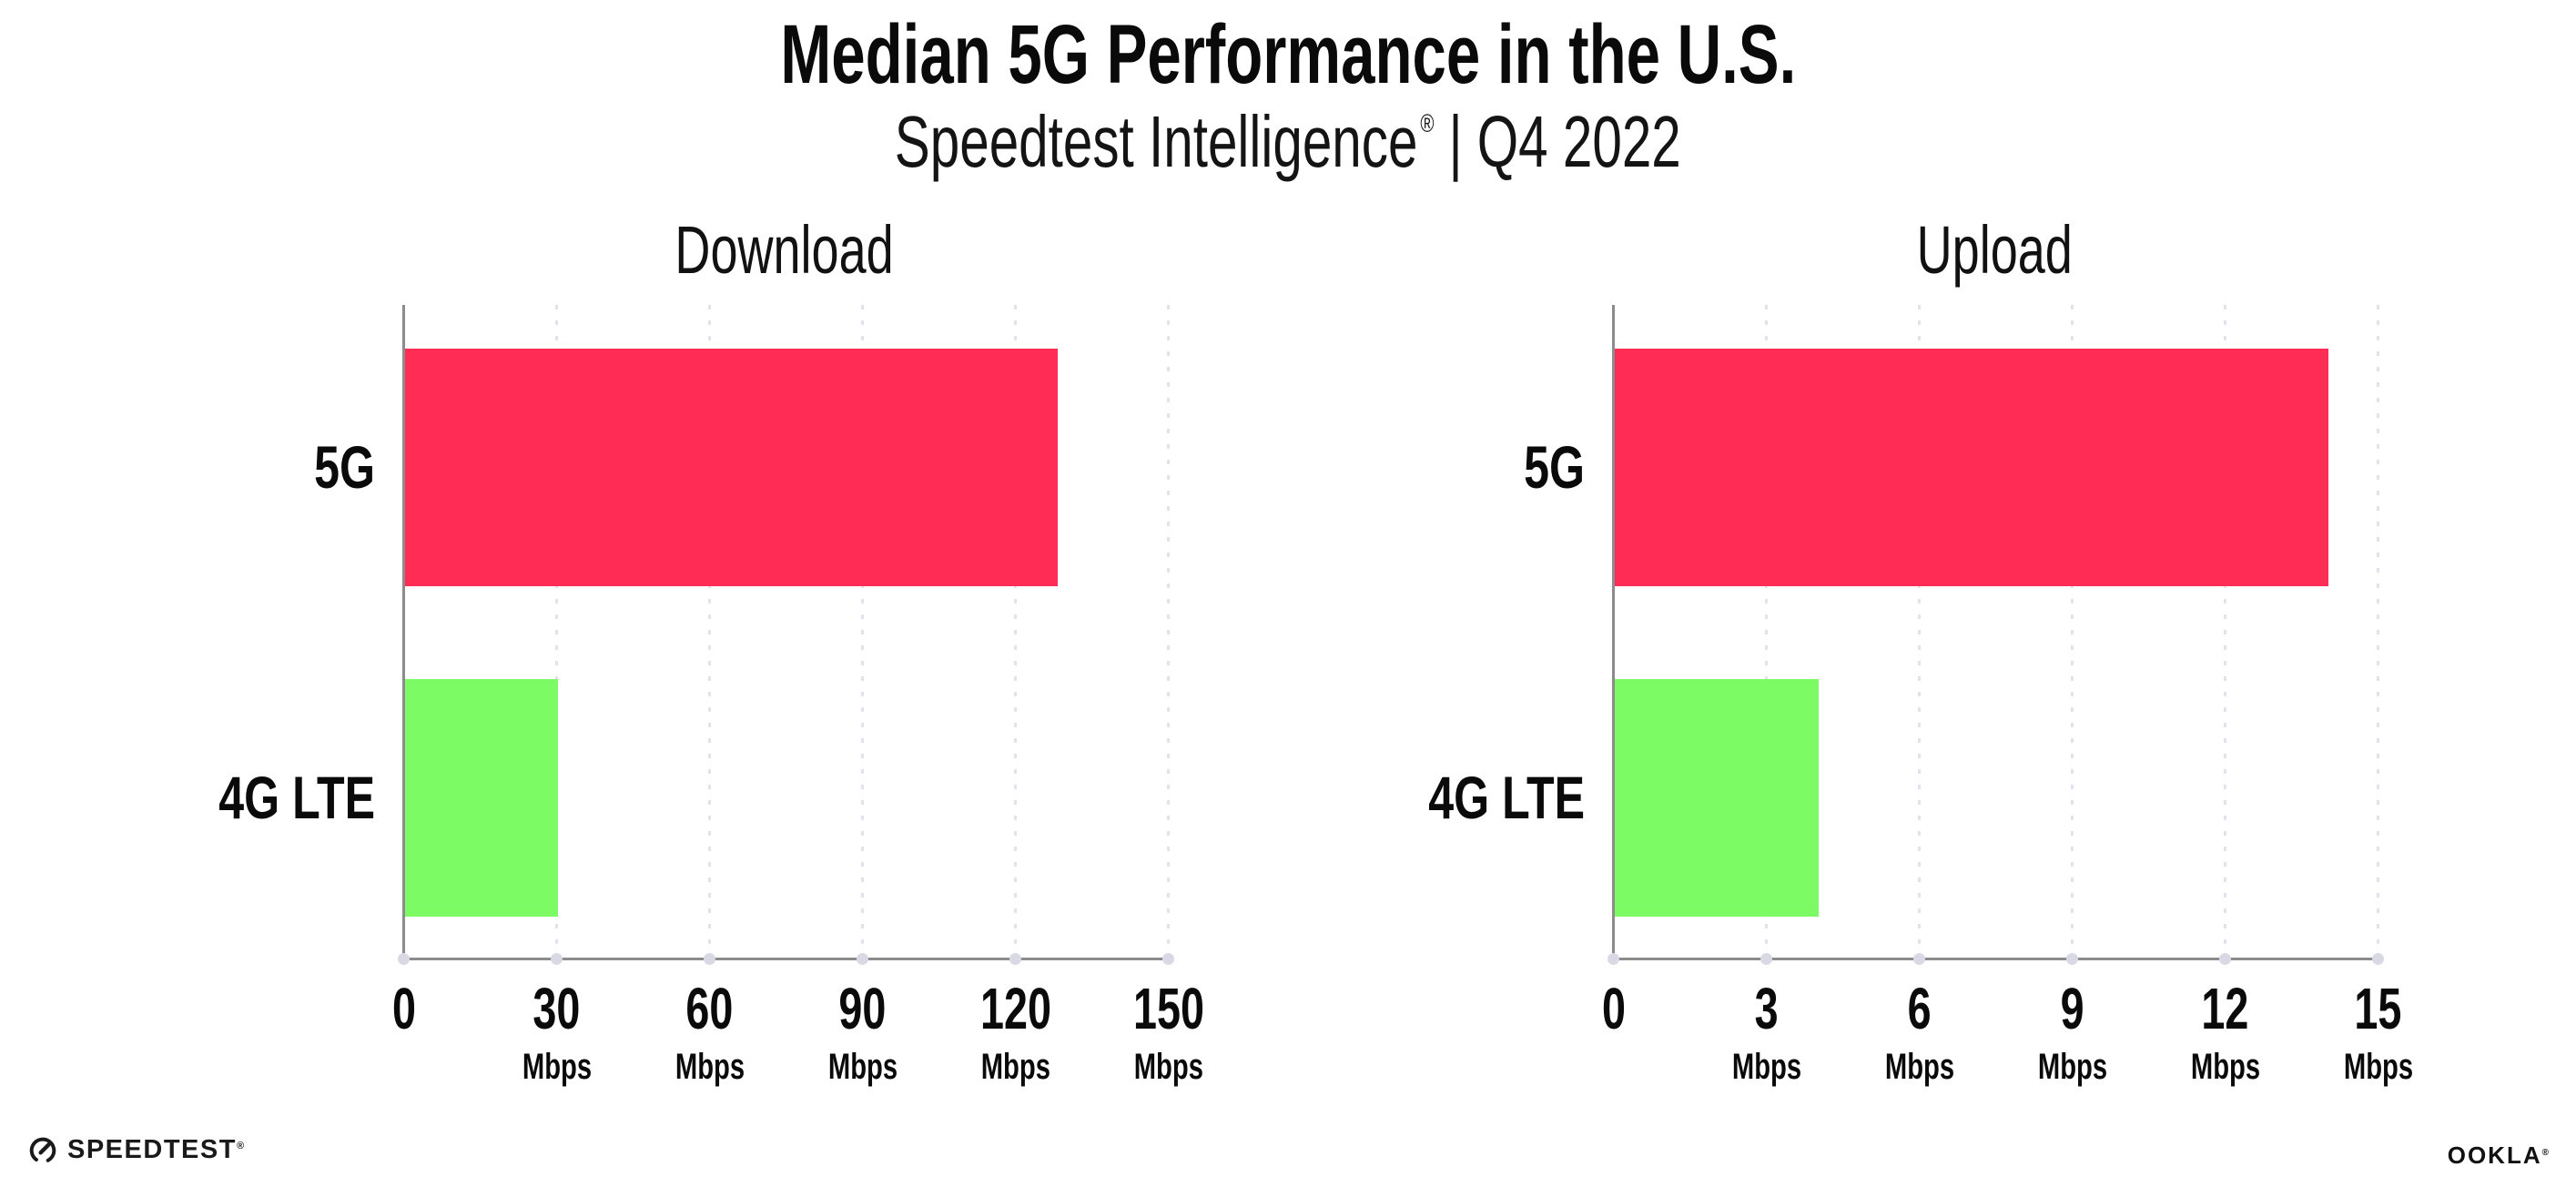 Image resolution: width=2576 pixels, height=1197 pixels. What do you see at coordinates (296, 798) in the screenshot?
I see `y-axis-label-download-4g-lte: 4G LTE` at bounding box center [296, 798].